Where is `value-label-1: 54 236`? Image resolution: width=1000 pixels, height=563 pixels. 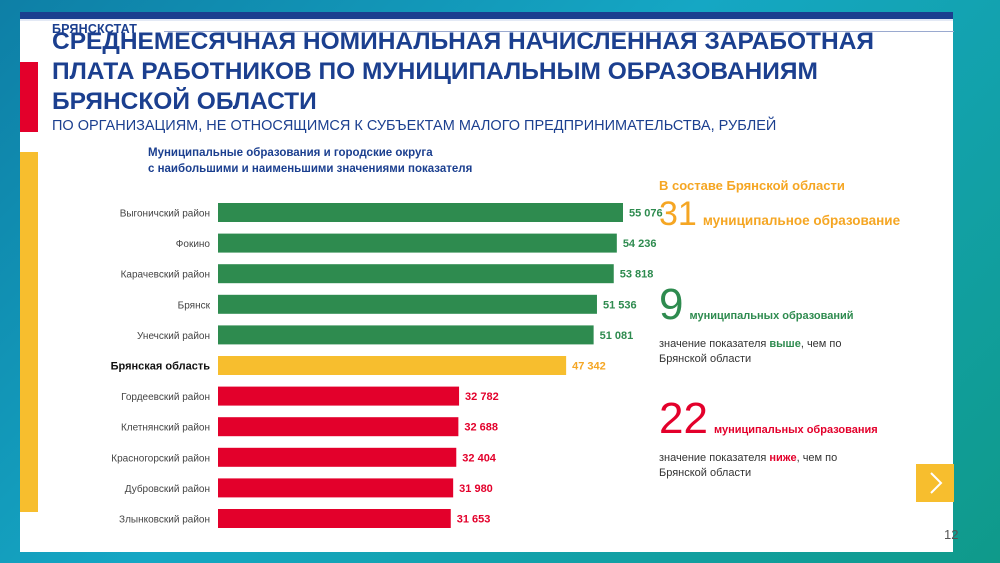
value-label-1: 54 236 is located at coordinates (640, 244).